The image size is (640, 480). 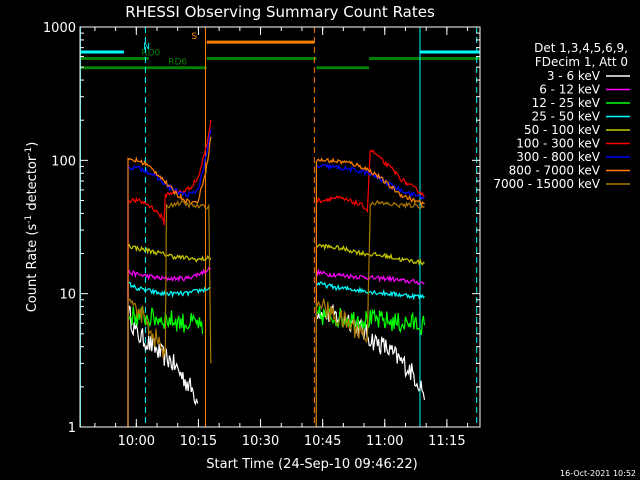 What do you see at coordinates (581, 48) in the screenshot?
I see `legend-header-line-1: Det 1,3,4,5,6,9,` at bounding box center [581, 48].